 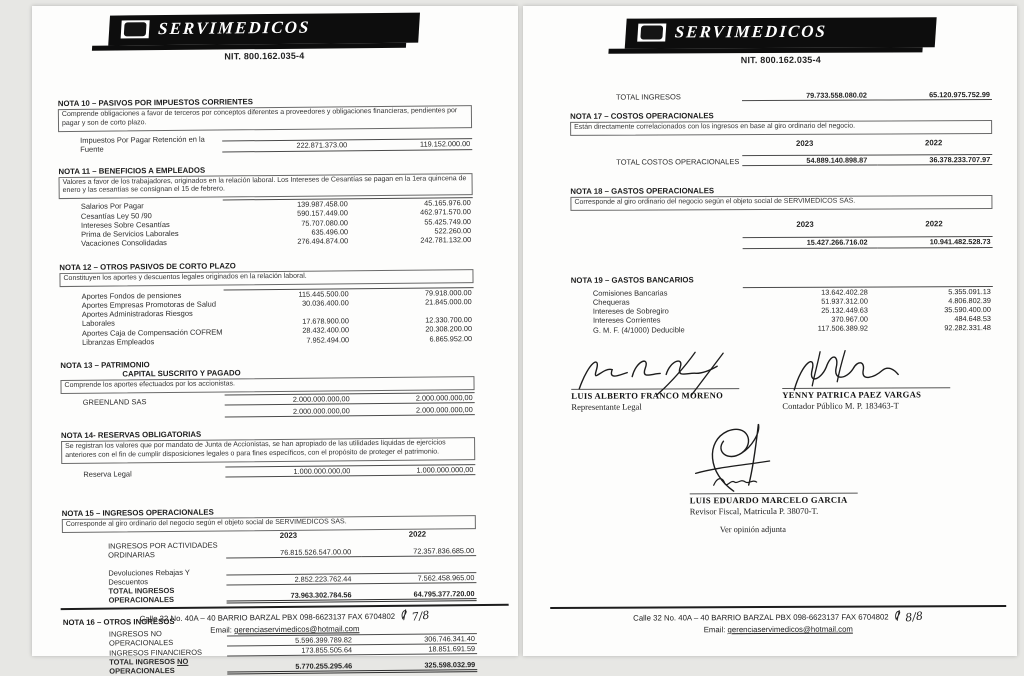 I want to click on value-2022: 325.598.032.99, so click(x=450, y=664).